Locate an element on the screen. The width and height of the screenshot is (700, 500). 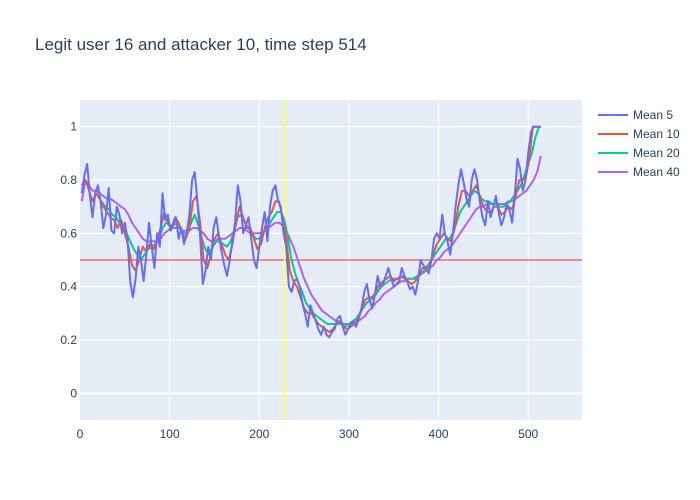
legend-item: Mean 20 is located at coordinates (639, 153).